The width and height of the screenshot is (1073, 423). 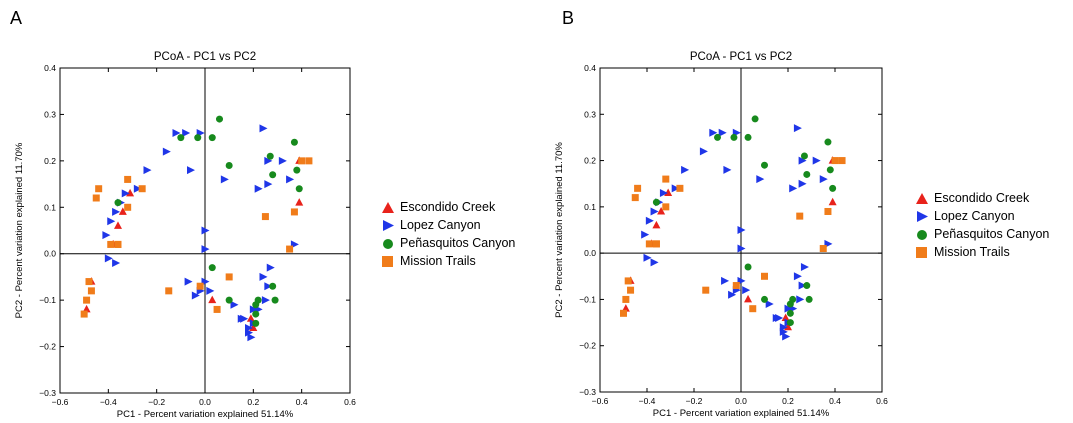 What do you see at coordinates (590, 253) in the screenshot?
I see `y-tick-label: 0.0` at bounding box center [590, 253].